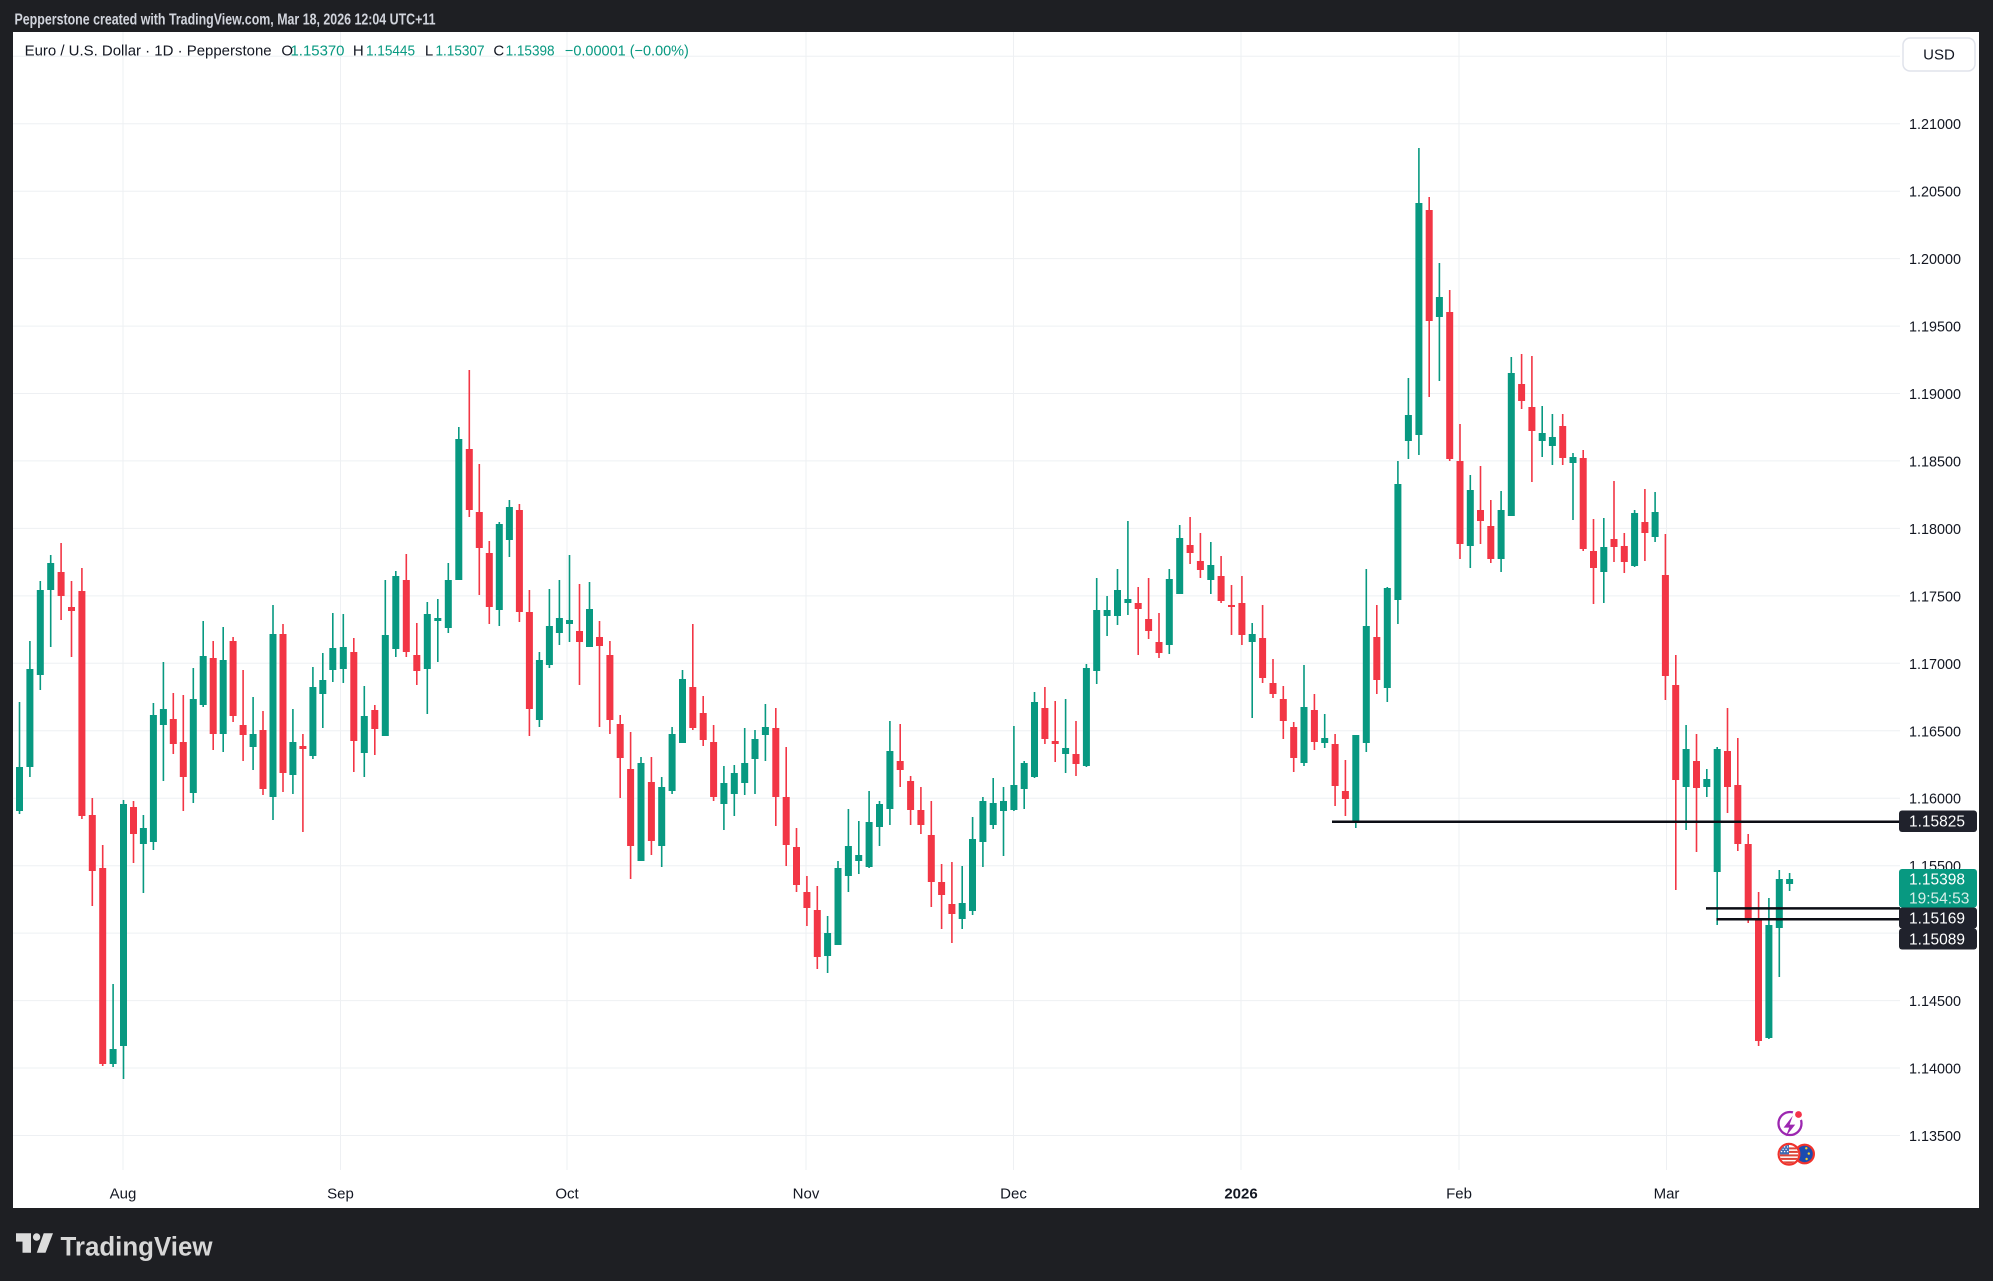 The image size is (1993, 1281). What do you see at coordinates (567, 1194) in the screenshot?
I see `svg-text: Oct` at bounding box center [567, 1194].